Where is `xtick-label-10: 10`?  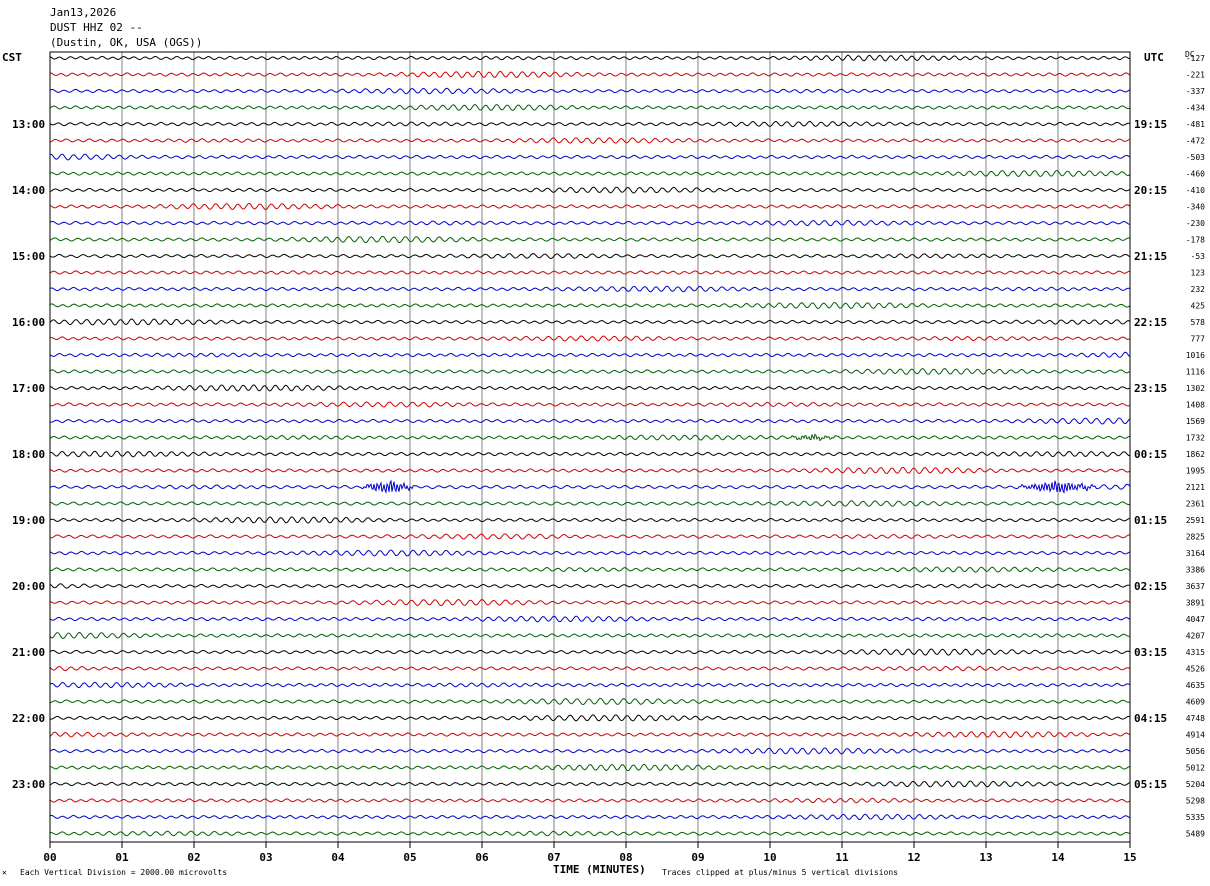
xtick-label-10: 10 is located at coordinates (769, 857).